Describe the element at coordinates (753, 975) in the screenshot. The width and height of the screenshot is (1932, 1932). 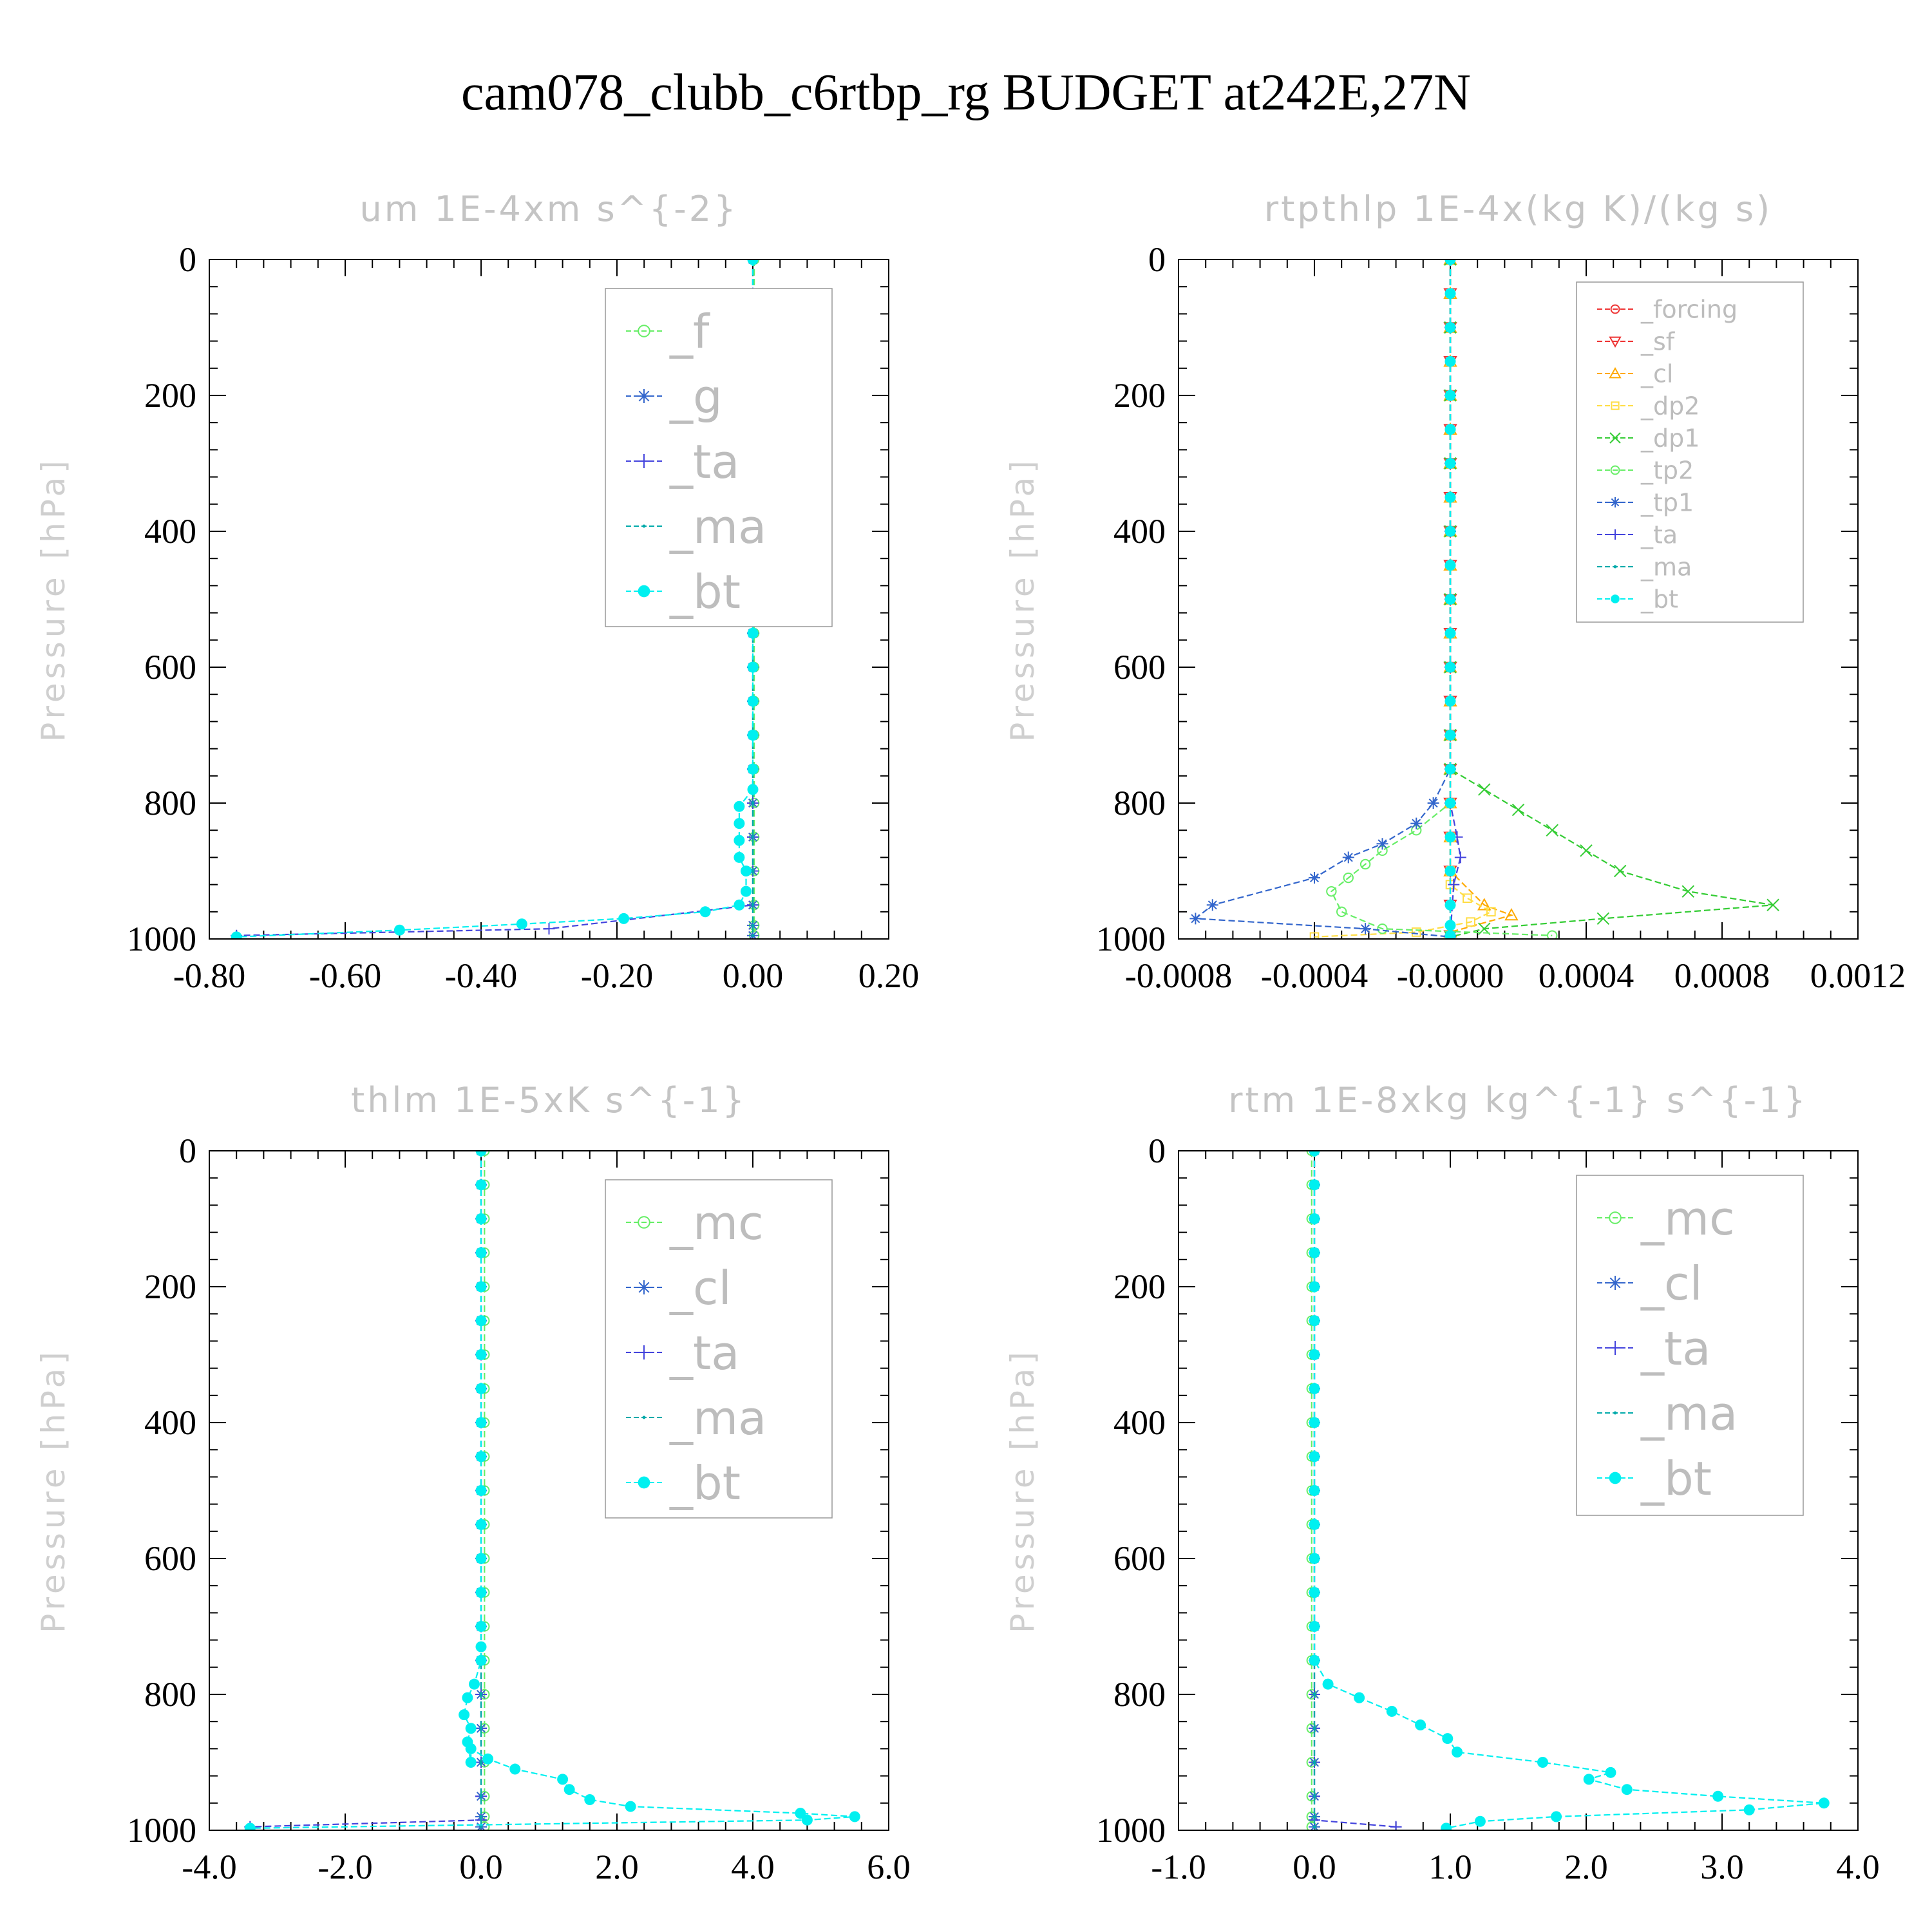
I see `x-tick-label: 0.00` at that location.